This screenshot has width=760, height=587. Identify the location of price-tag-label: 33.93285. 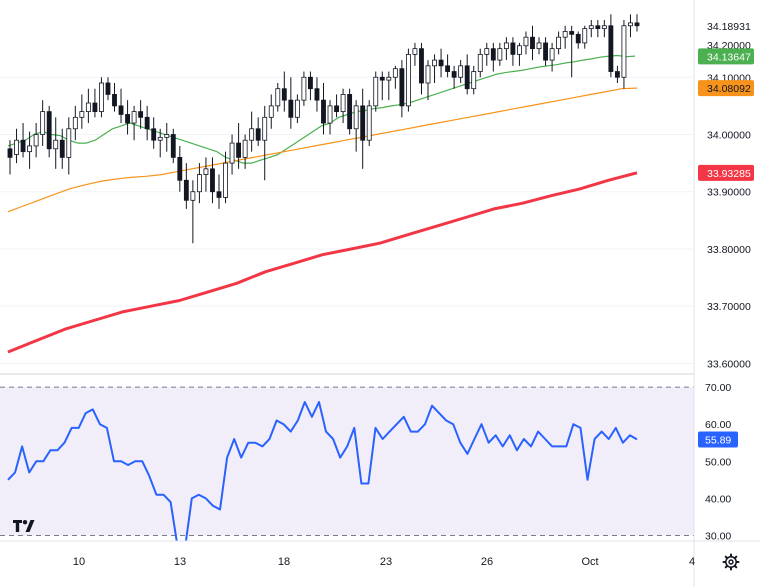
(729, 174).